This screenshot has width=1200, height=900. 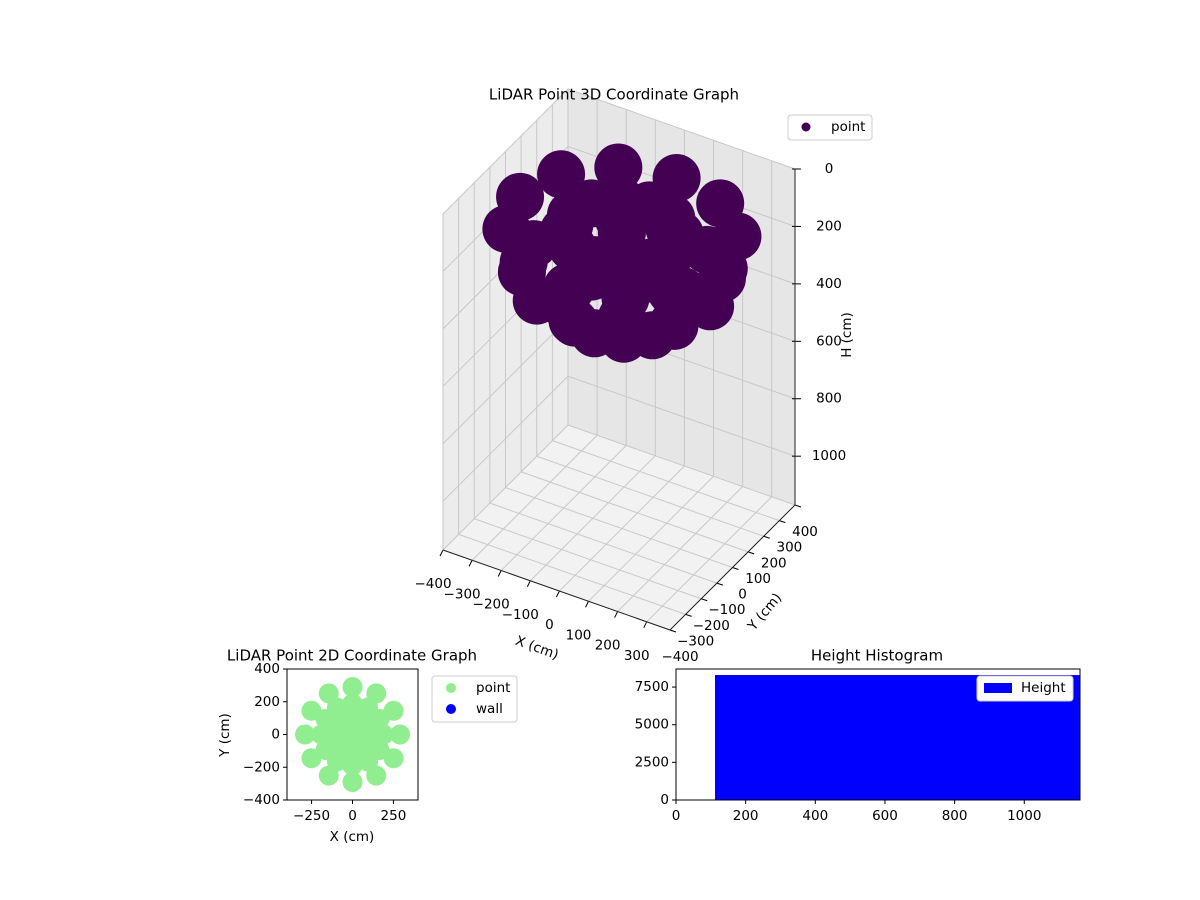 I want to click on x-tick-label: 300, so click(x=637, y=656).